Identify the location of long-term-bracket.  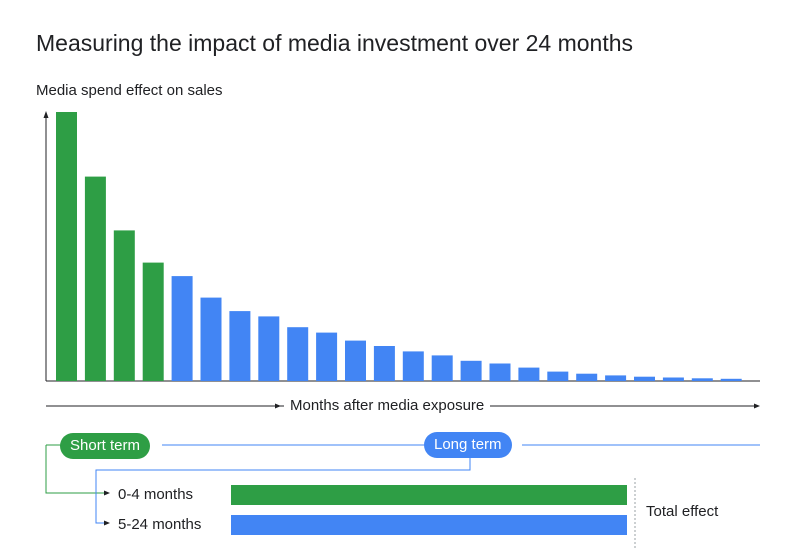
(283, 491).